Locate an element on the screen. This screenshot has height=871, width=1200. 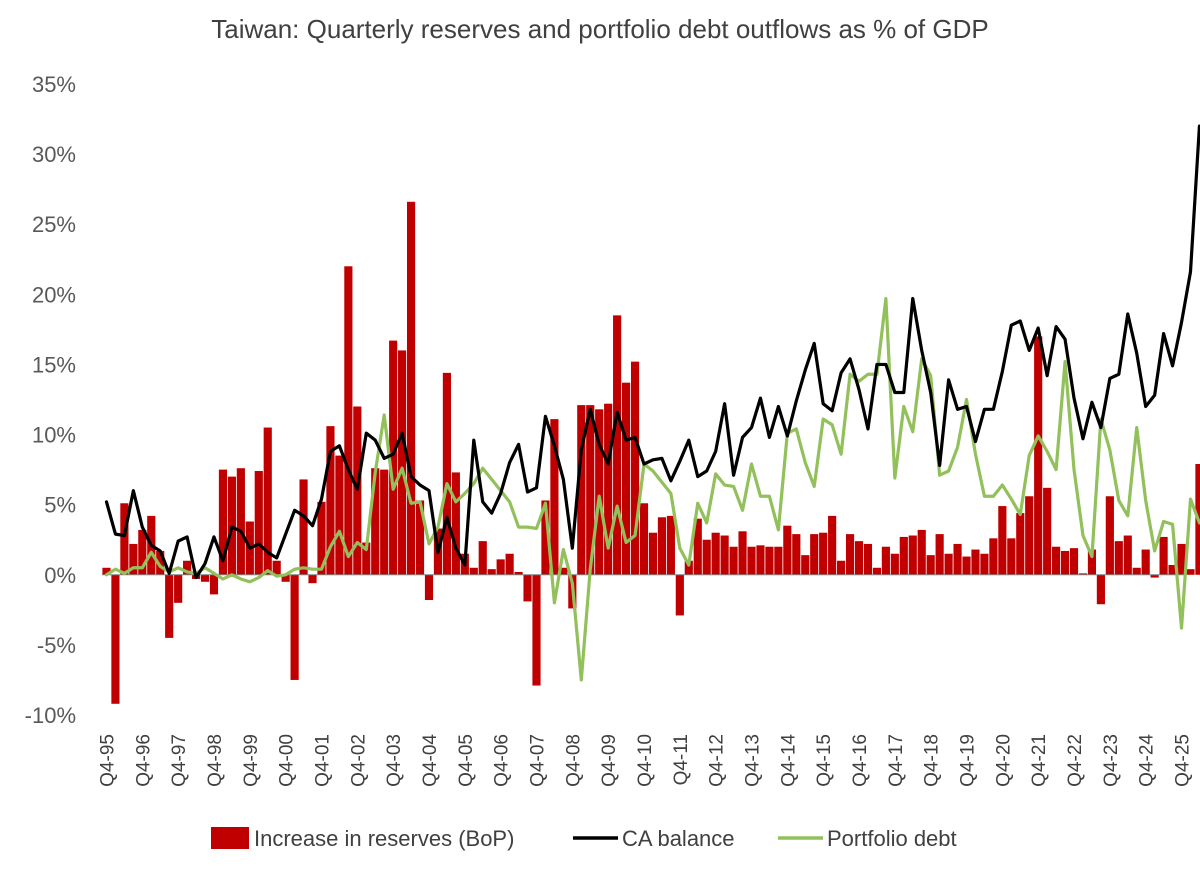
x-tick-label: Q4-20 is located at coordinates (1003, 760).